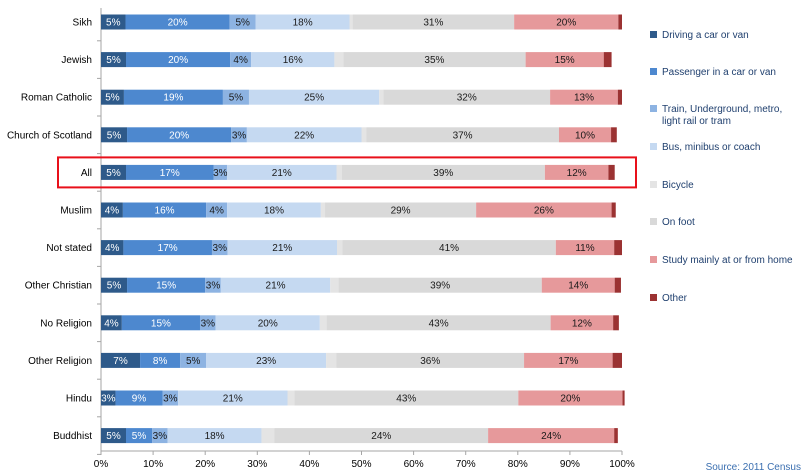  I want to click on category-label: No Religion, so click(66, 323).